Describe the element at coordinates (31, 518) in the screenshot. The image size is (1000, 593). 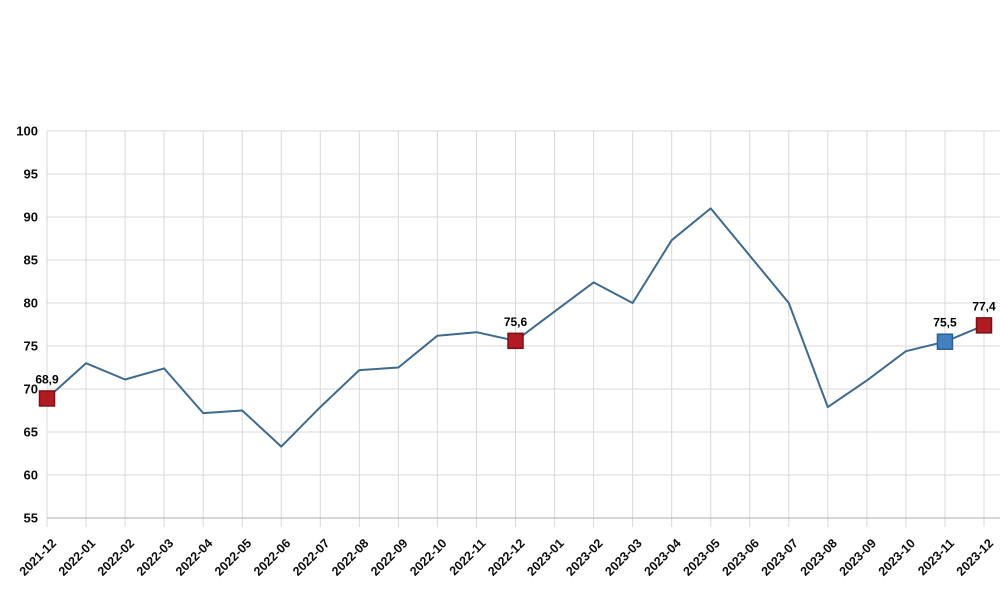
I see `y-axis-tick-label: 55` at that location.